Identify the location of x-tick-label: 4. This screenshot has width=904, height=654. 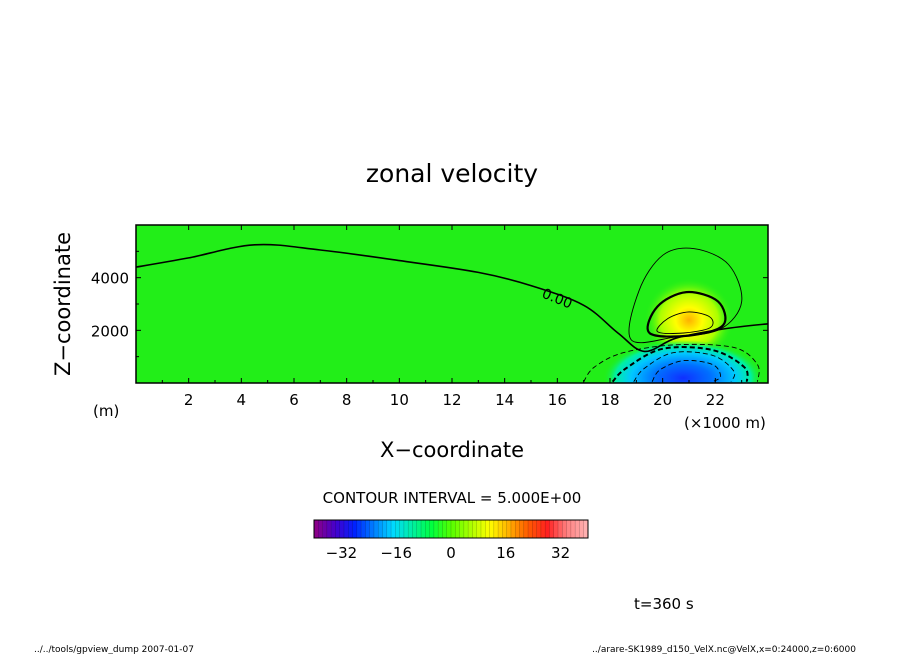
(242, 400).